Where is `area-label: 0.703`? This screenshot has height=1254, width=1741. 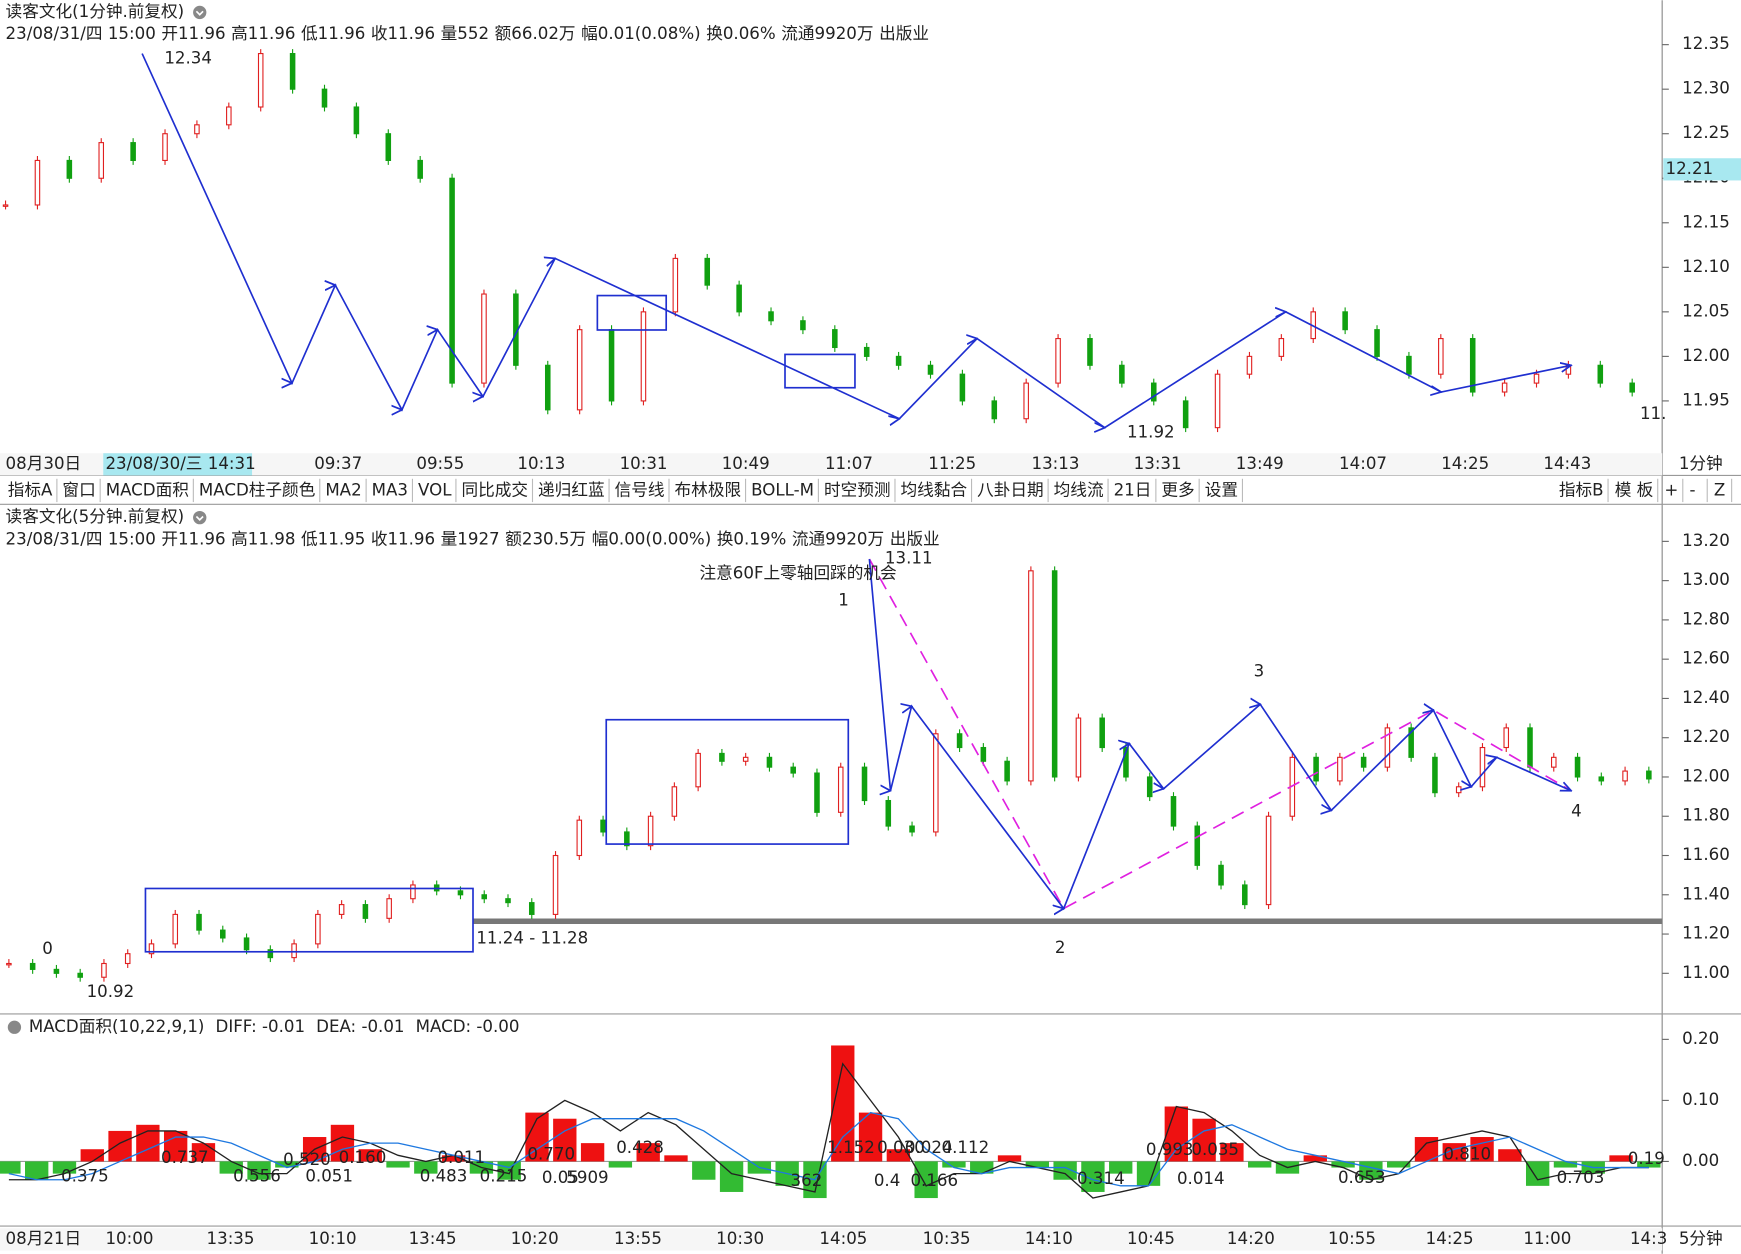
area-label: 0.703 is located at coordinates (1581, 1177).